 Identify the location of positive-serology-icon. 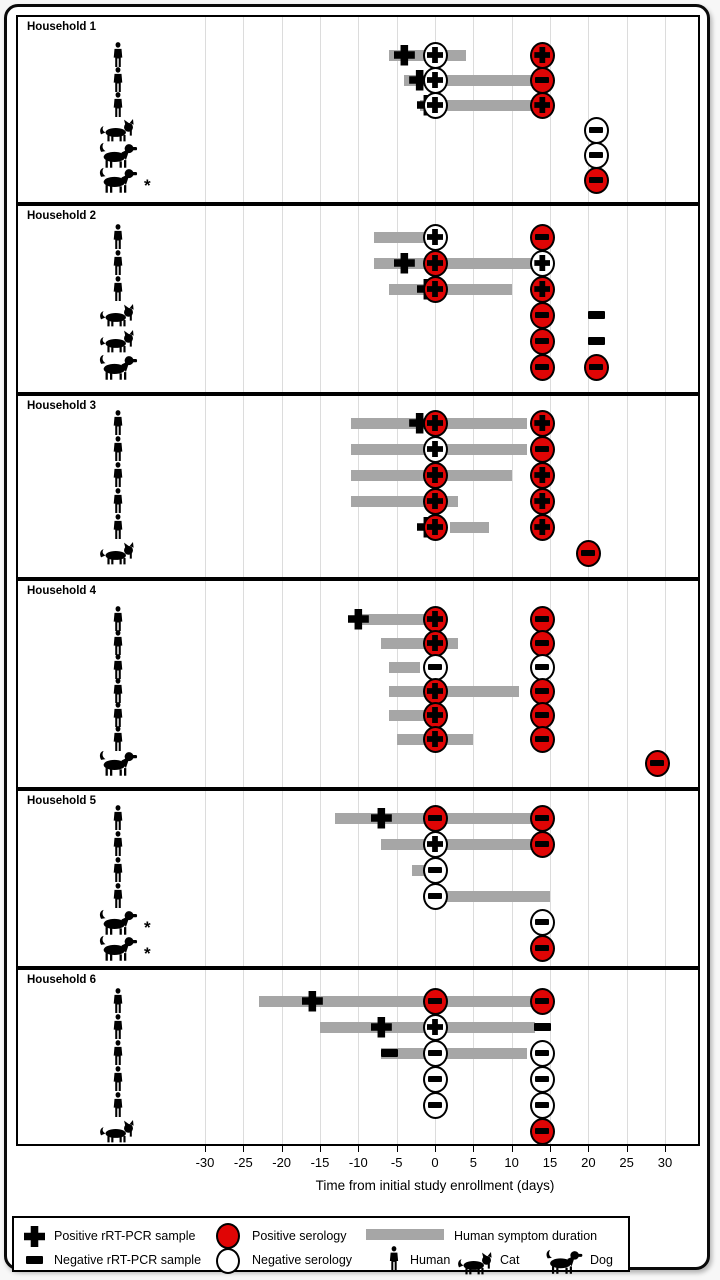
(228, 1236).